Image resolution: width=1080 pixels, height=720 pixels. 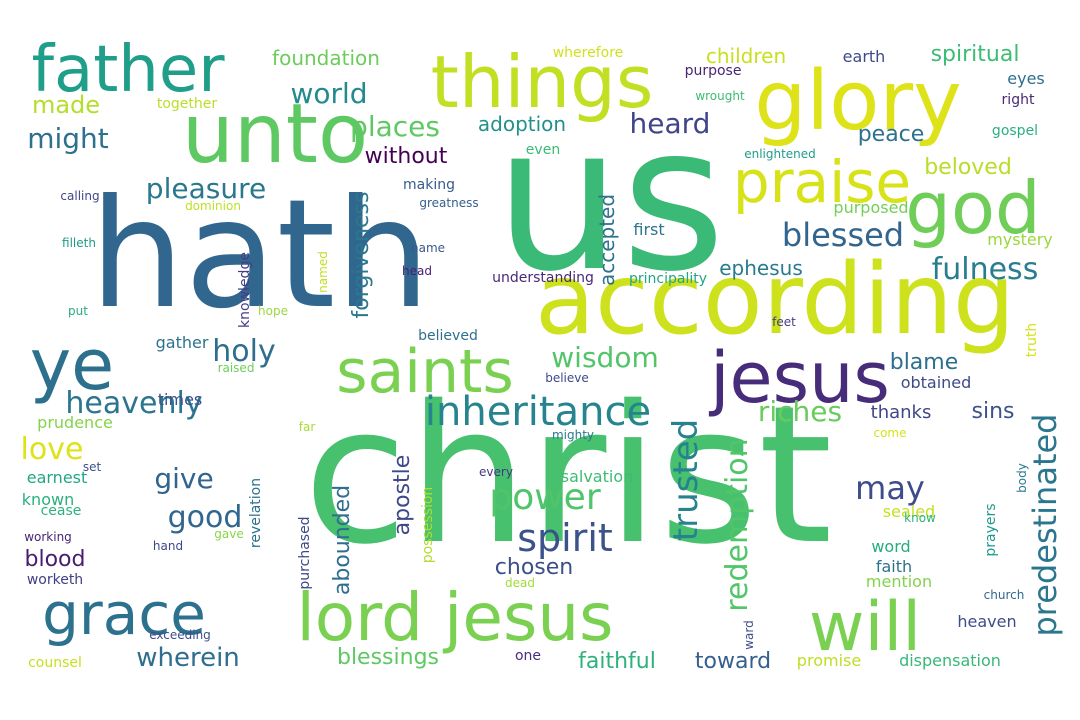 I want to click on word-father: father, so click(x=128, y=70).